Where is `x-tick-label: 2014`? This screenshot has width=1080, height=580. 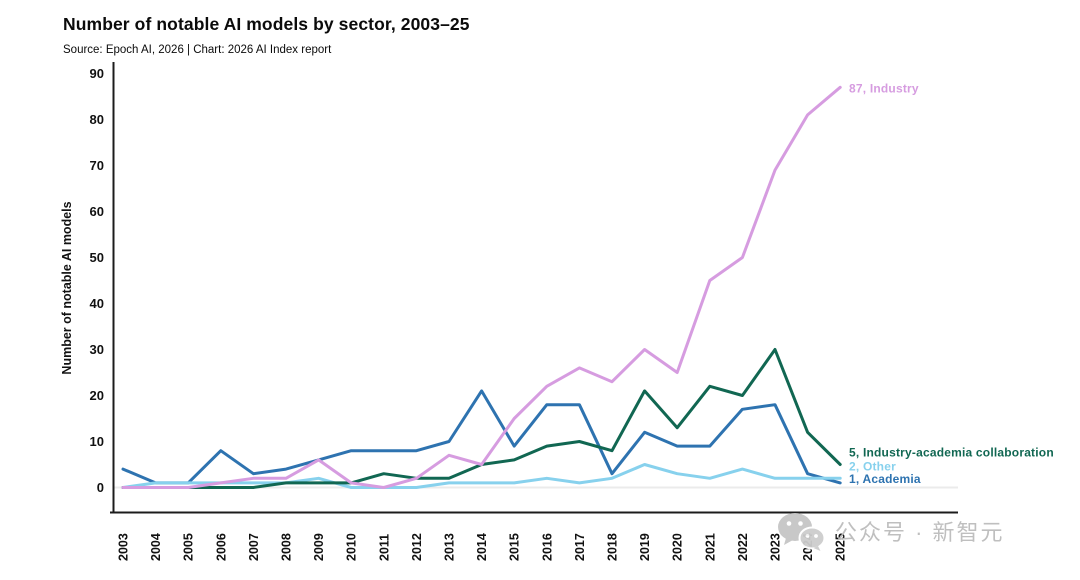 x-tick-label: 2014 is located at coordinates (482, 547).